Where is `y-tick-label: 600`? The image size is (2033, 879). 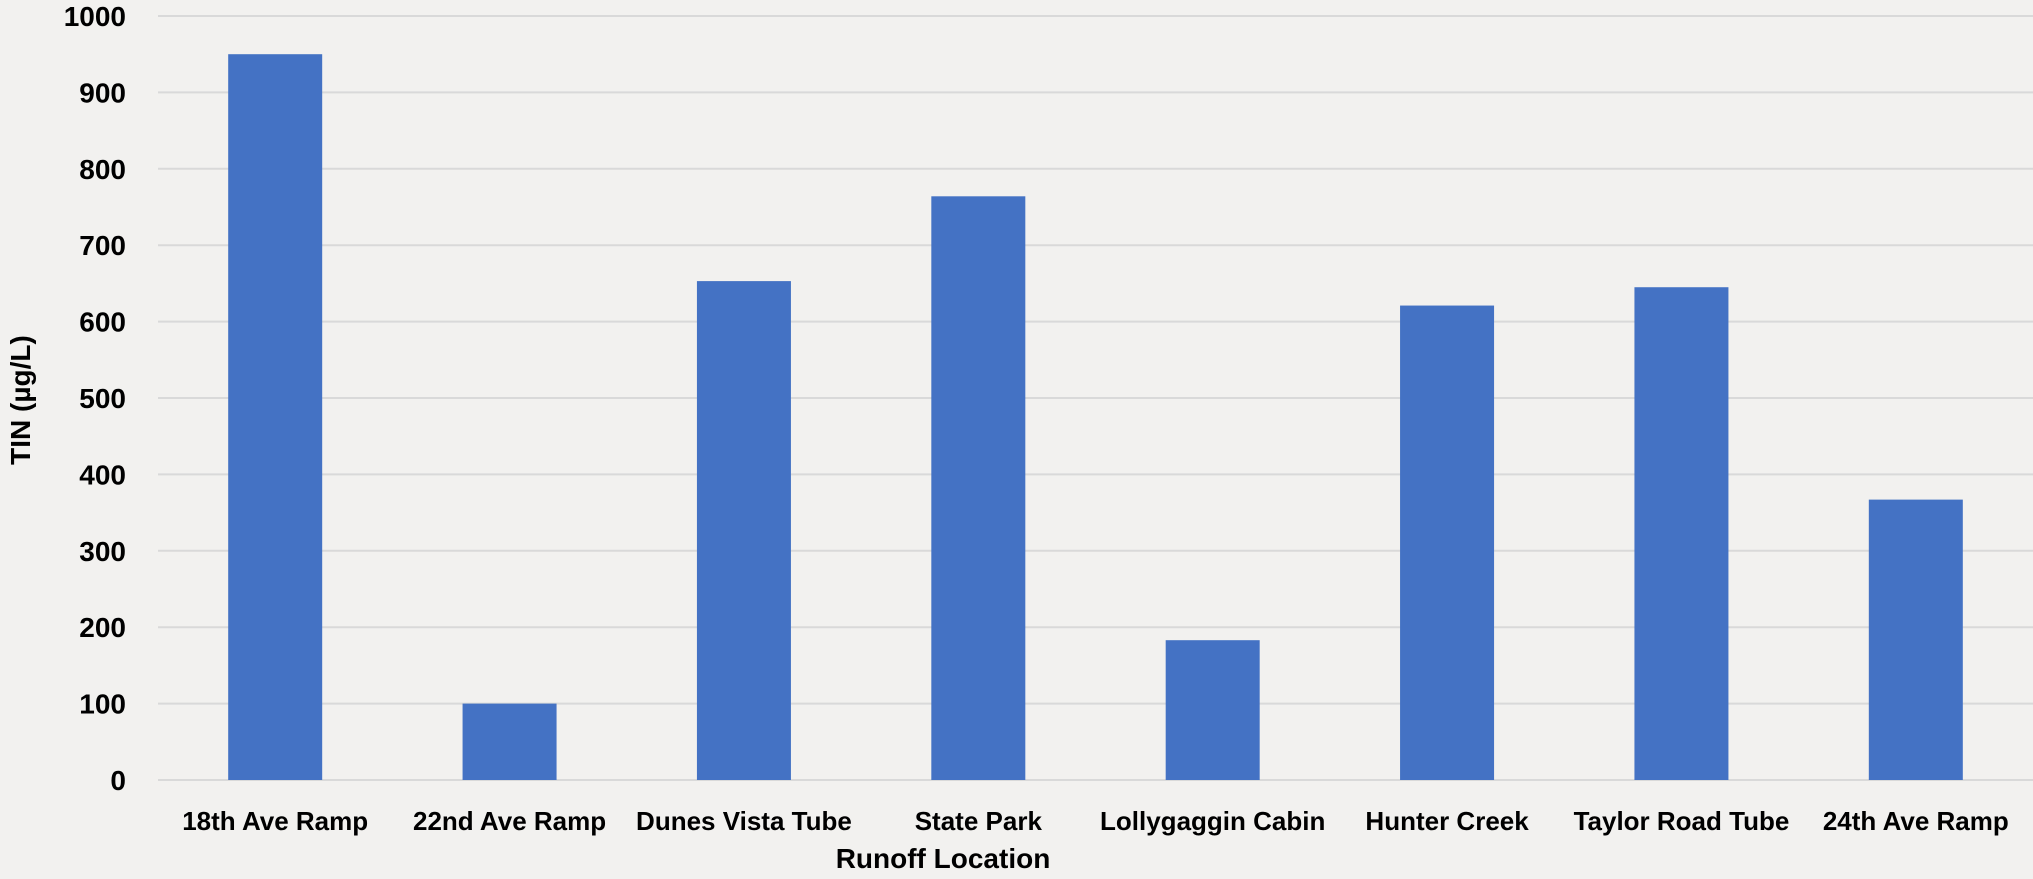
y-tick-label: 600 is located at coordinates (102, 322).